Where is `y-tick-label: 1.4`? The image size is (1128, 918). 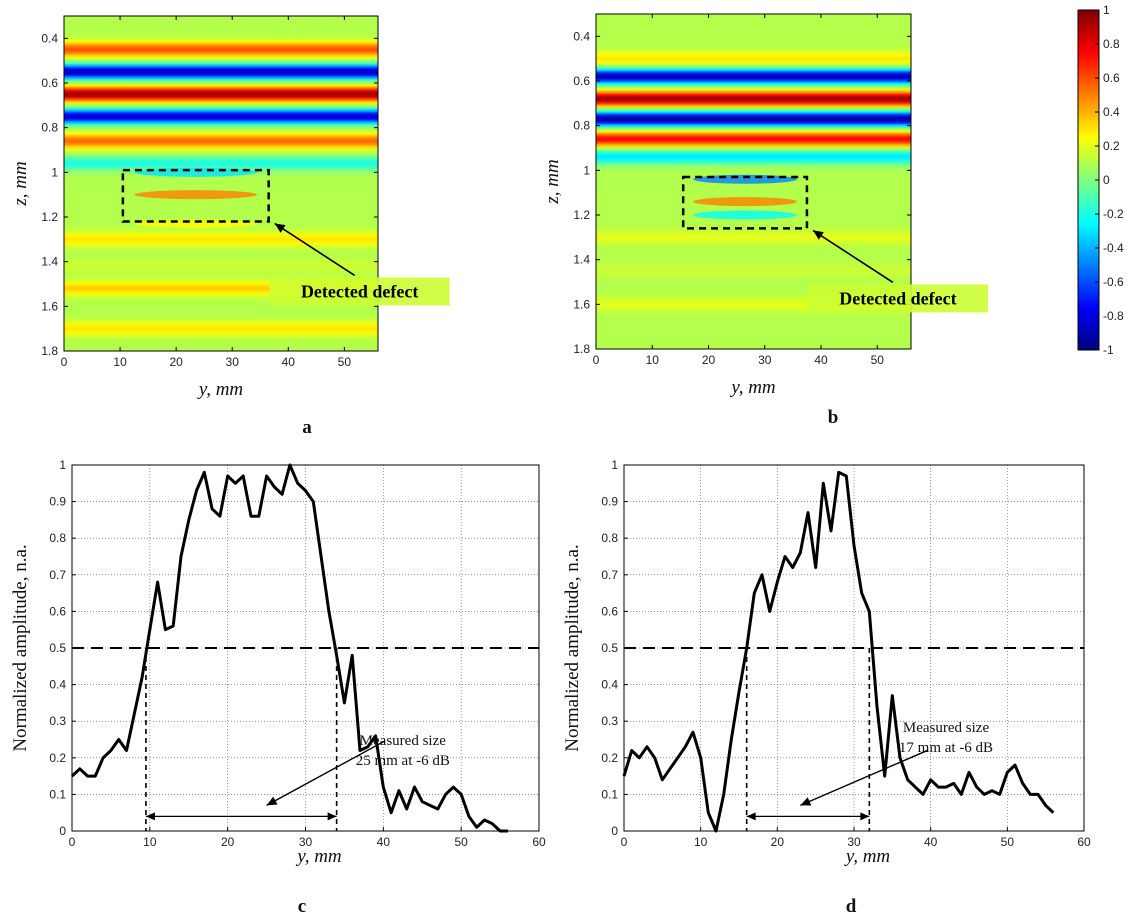
y-tick-label: 1.4 is located at coordinates (581, 260).